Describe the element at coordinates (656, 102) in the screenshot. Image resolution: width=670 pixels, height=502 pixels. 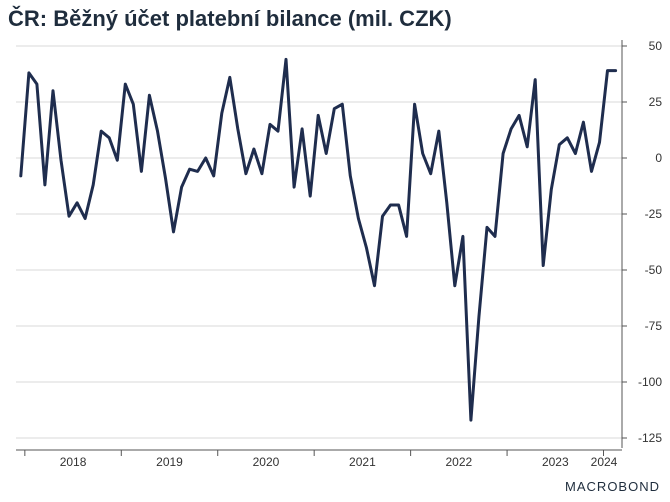
I see `y-tick-label: 25` at that location.